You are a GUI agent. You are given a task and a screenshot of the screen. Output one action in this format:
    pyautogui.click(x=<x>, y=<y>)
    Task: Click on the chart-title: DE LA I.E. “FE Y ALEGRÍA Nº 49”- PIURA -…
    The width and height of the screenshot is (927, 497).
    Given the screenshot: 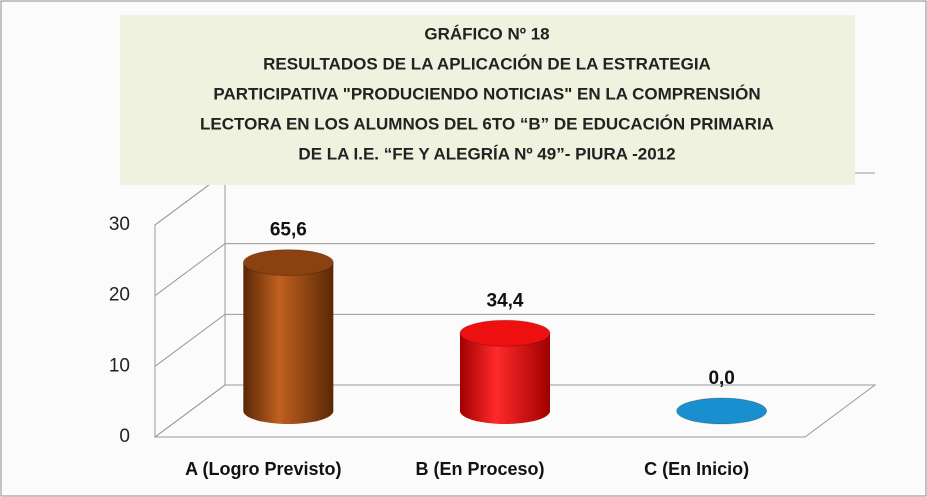 What is the action you would take?
    pyautogui.click(x=486, y=153)
    